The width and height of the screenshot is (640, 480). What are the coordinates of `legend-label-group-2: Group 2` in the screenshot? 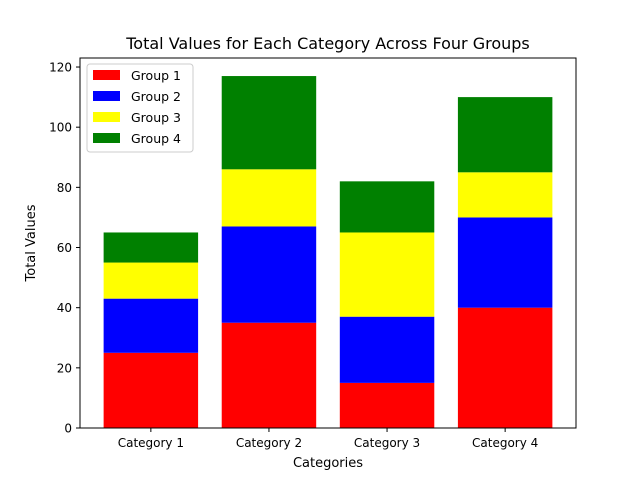 It's located at (156, 96).